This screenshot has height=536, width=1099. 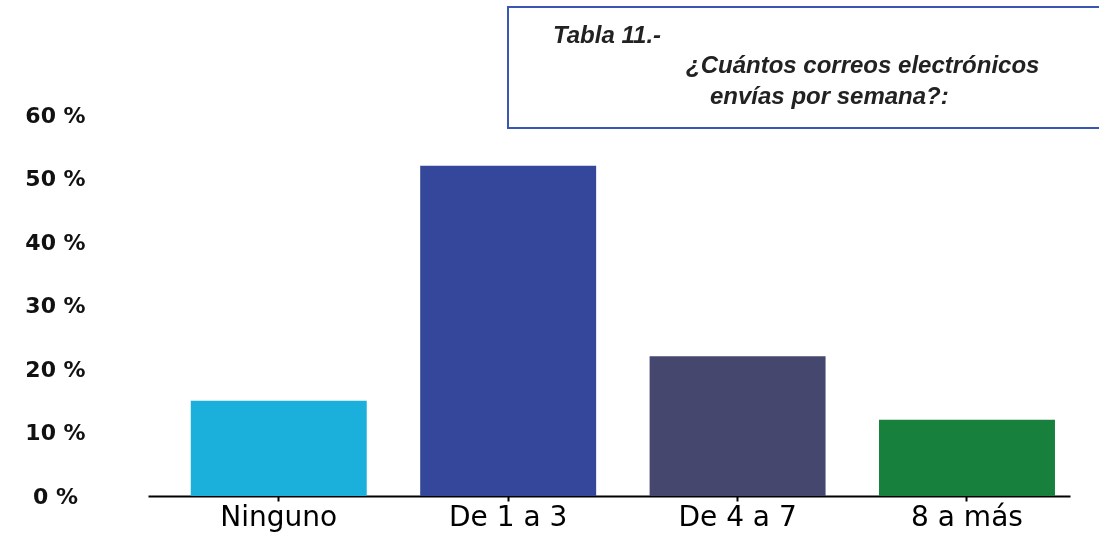 What do you see at coordinates (55, 432) in the screenshot?
I see `y-tick-label: 10 %` at bounding box center [55, 432].